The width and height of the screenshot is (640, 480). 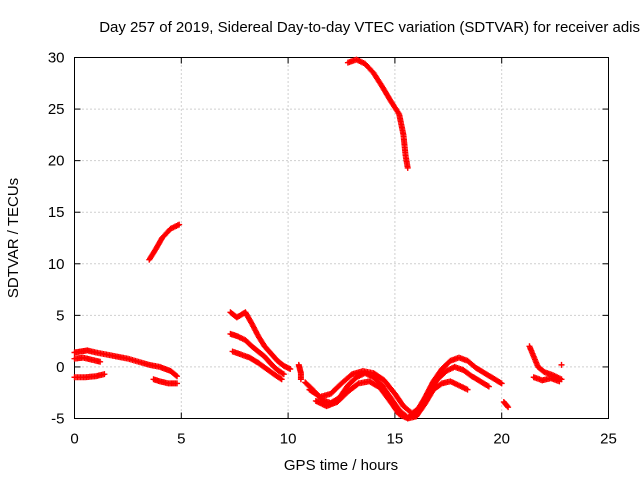 What do you see at coordinates (56, 212) in the screenshot?
I see `y-tick-label: 15` at bounding box center [56, 212].